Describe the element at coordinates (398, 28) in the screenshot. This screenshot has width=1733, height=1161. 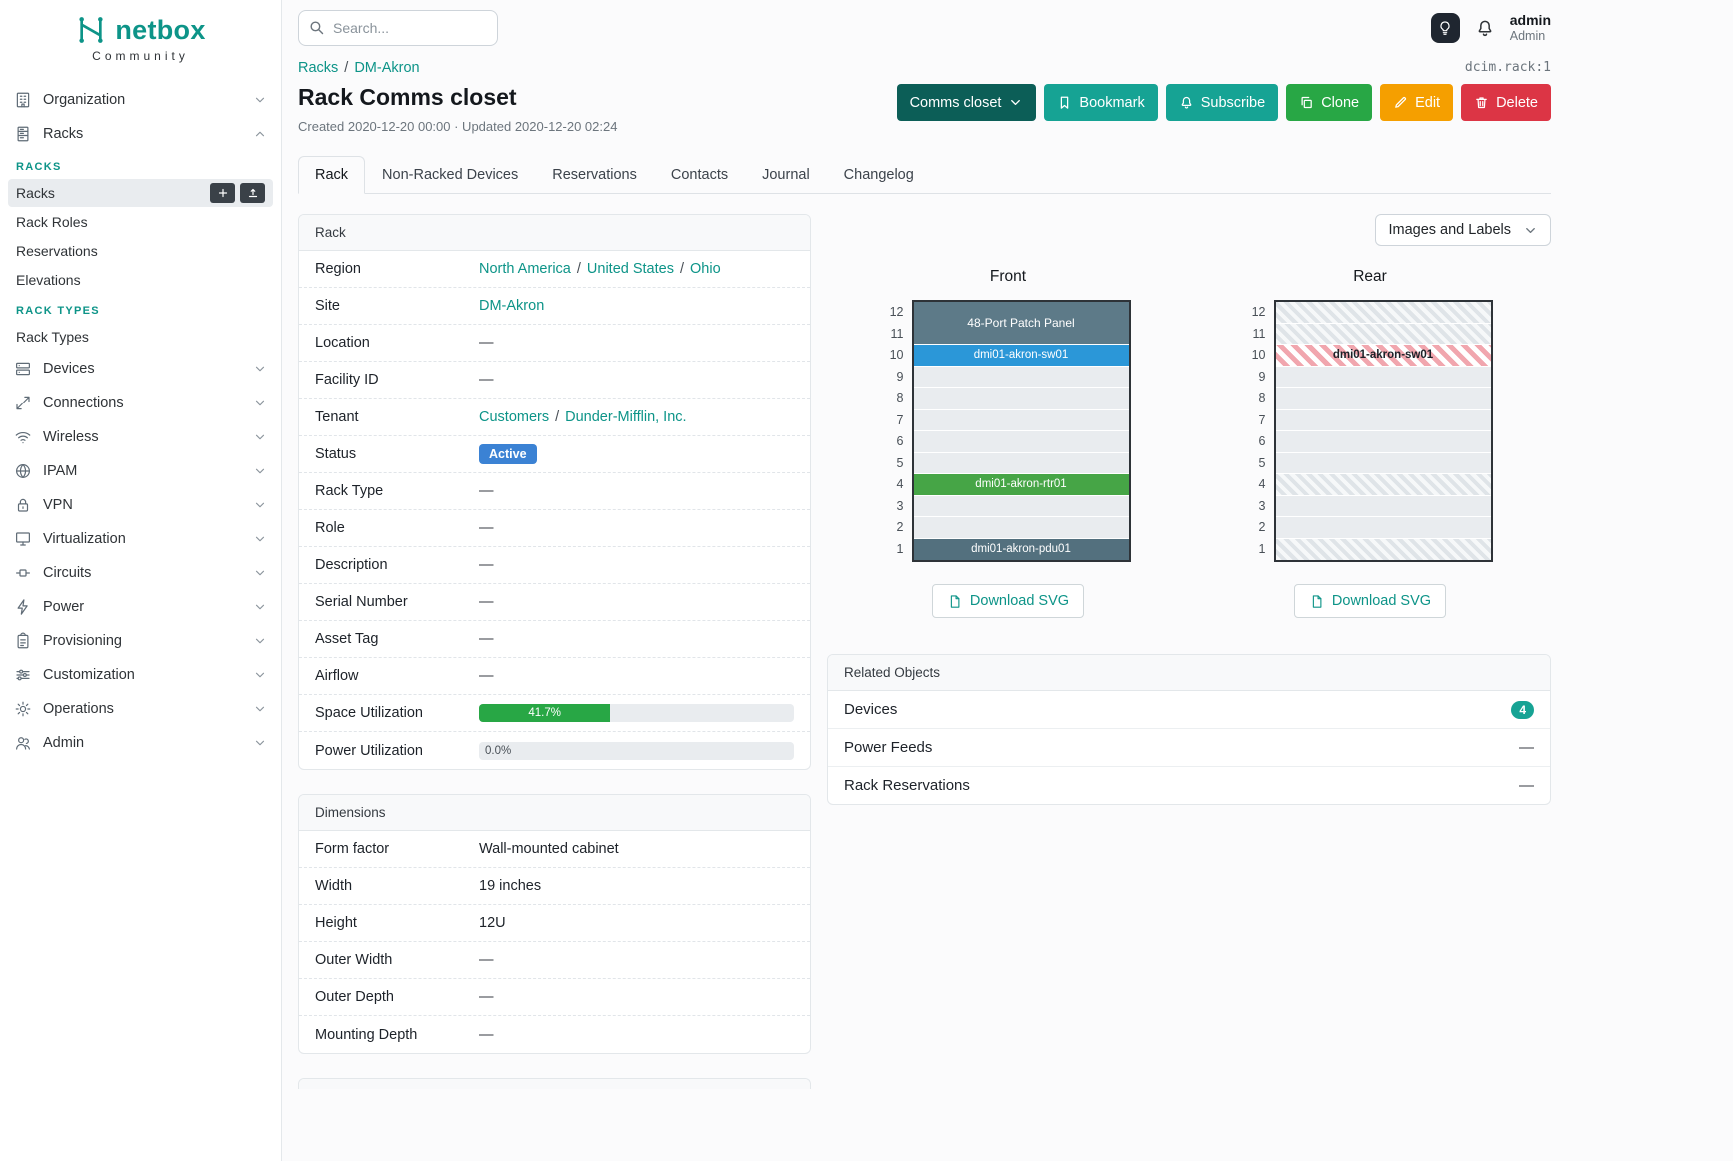
I see `search-input` at that location.